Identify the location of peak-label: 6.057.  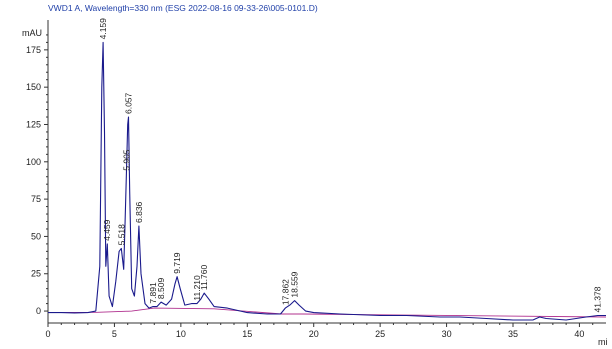
(128, 103).